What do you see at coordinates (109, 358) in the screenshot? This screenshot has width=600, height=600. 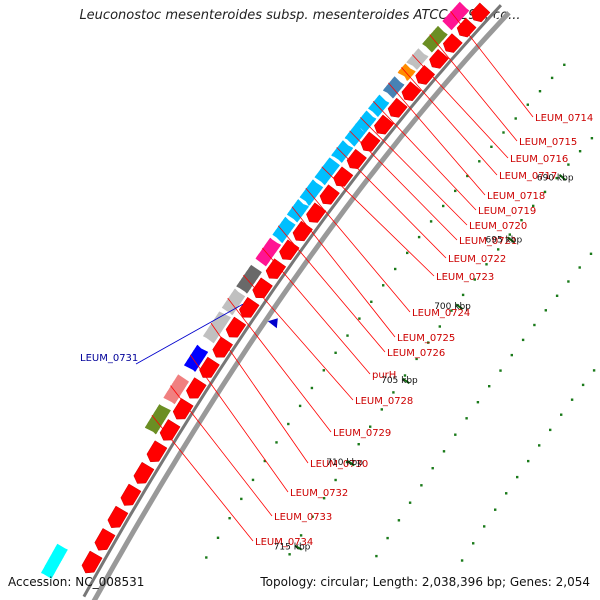 I see `highlighted-gene-label: LEUM_0731` at bounding box center [109, 358].